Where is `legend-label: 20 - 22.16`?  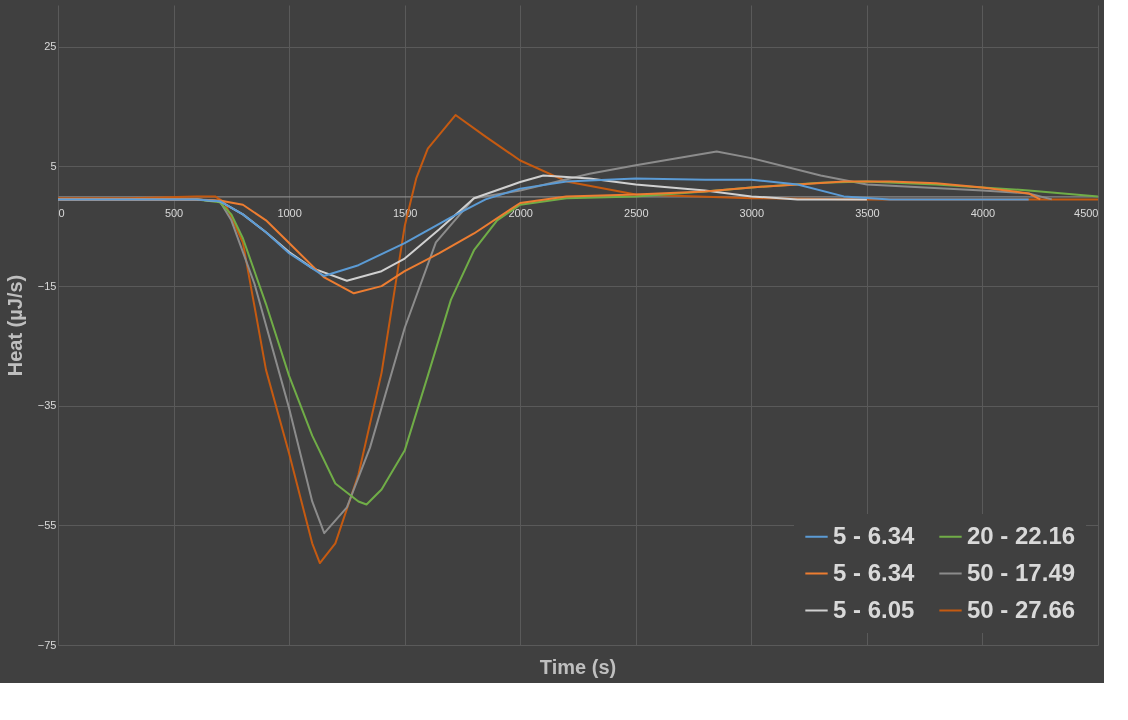
legend-label: 20 - 22.16 is located at coordinates (1021, 535).